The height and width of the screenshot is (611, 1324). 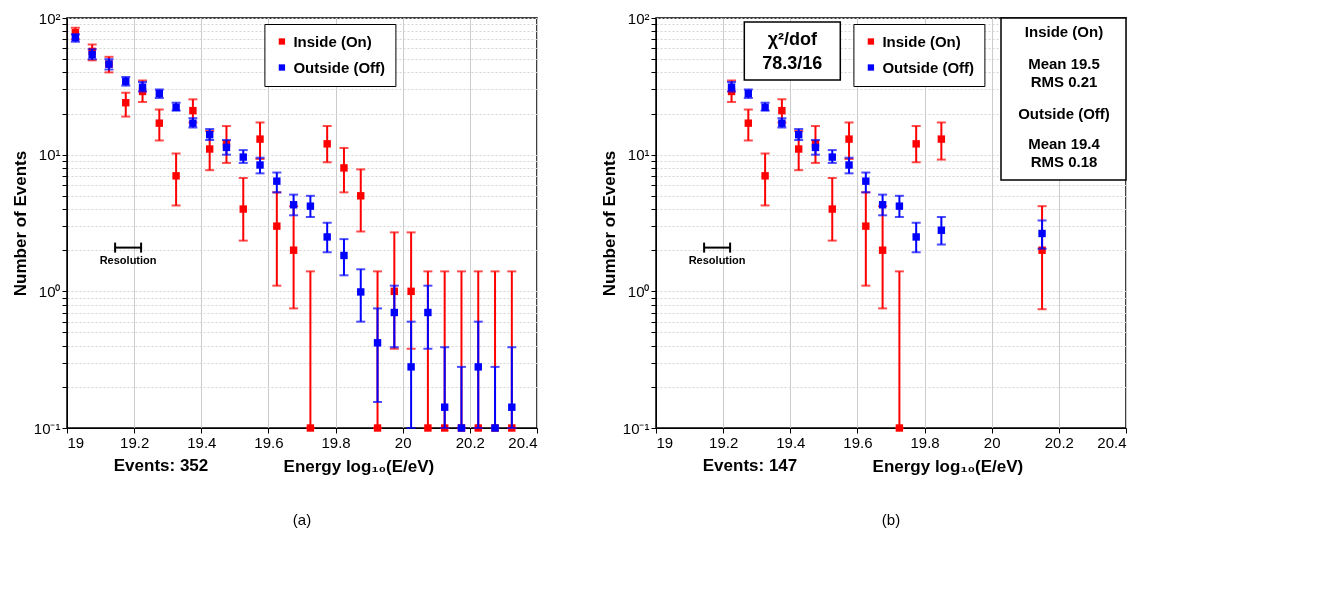 I want to click on annotation: 78.3/16, so click(x=792, y=63).